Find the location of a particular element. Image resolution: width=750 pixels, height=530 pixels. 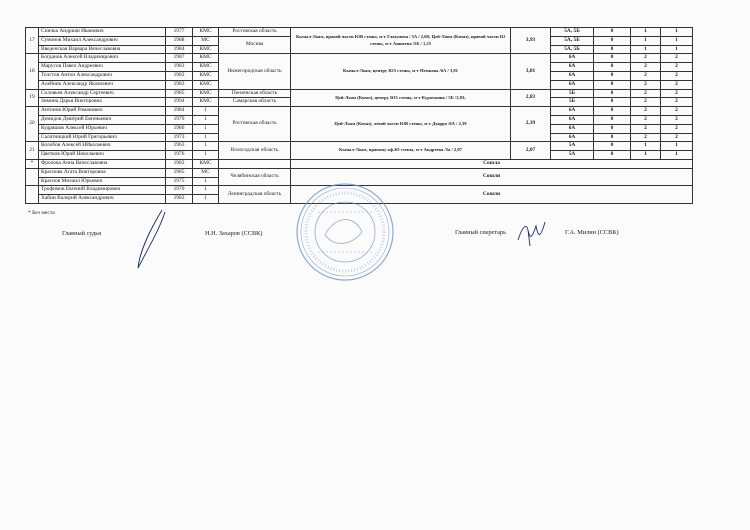

place: 20 is located at coordinates (32, 124).